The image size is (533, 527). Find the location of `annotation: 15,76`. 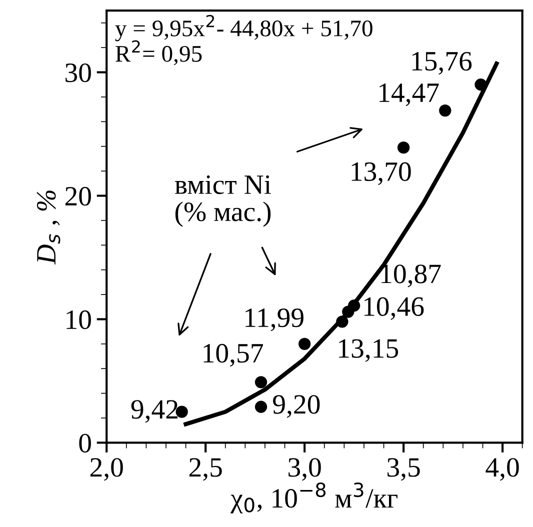

annotation: 15,76 is located at coordinates (442, 63).